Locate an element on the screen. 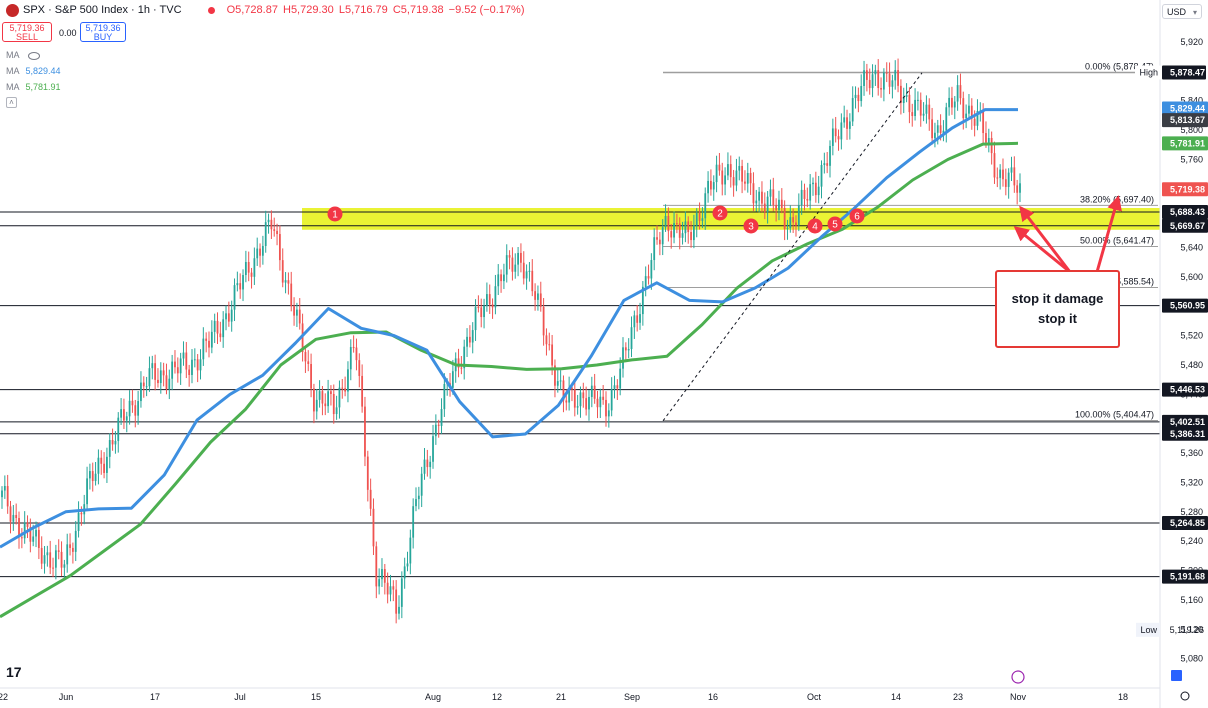 Image resolution: width=1208 pixels, height=708 pixels. level-tag-label: 5,560.95 is located at coordinates (1187, 306).